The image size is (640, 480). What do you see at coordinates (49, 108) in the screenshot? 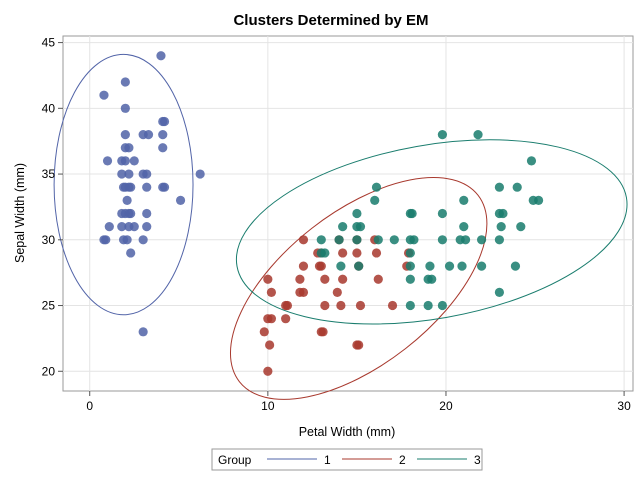
I see `y-tick-label: 40` at bounding box center [49, 108].